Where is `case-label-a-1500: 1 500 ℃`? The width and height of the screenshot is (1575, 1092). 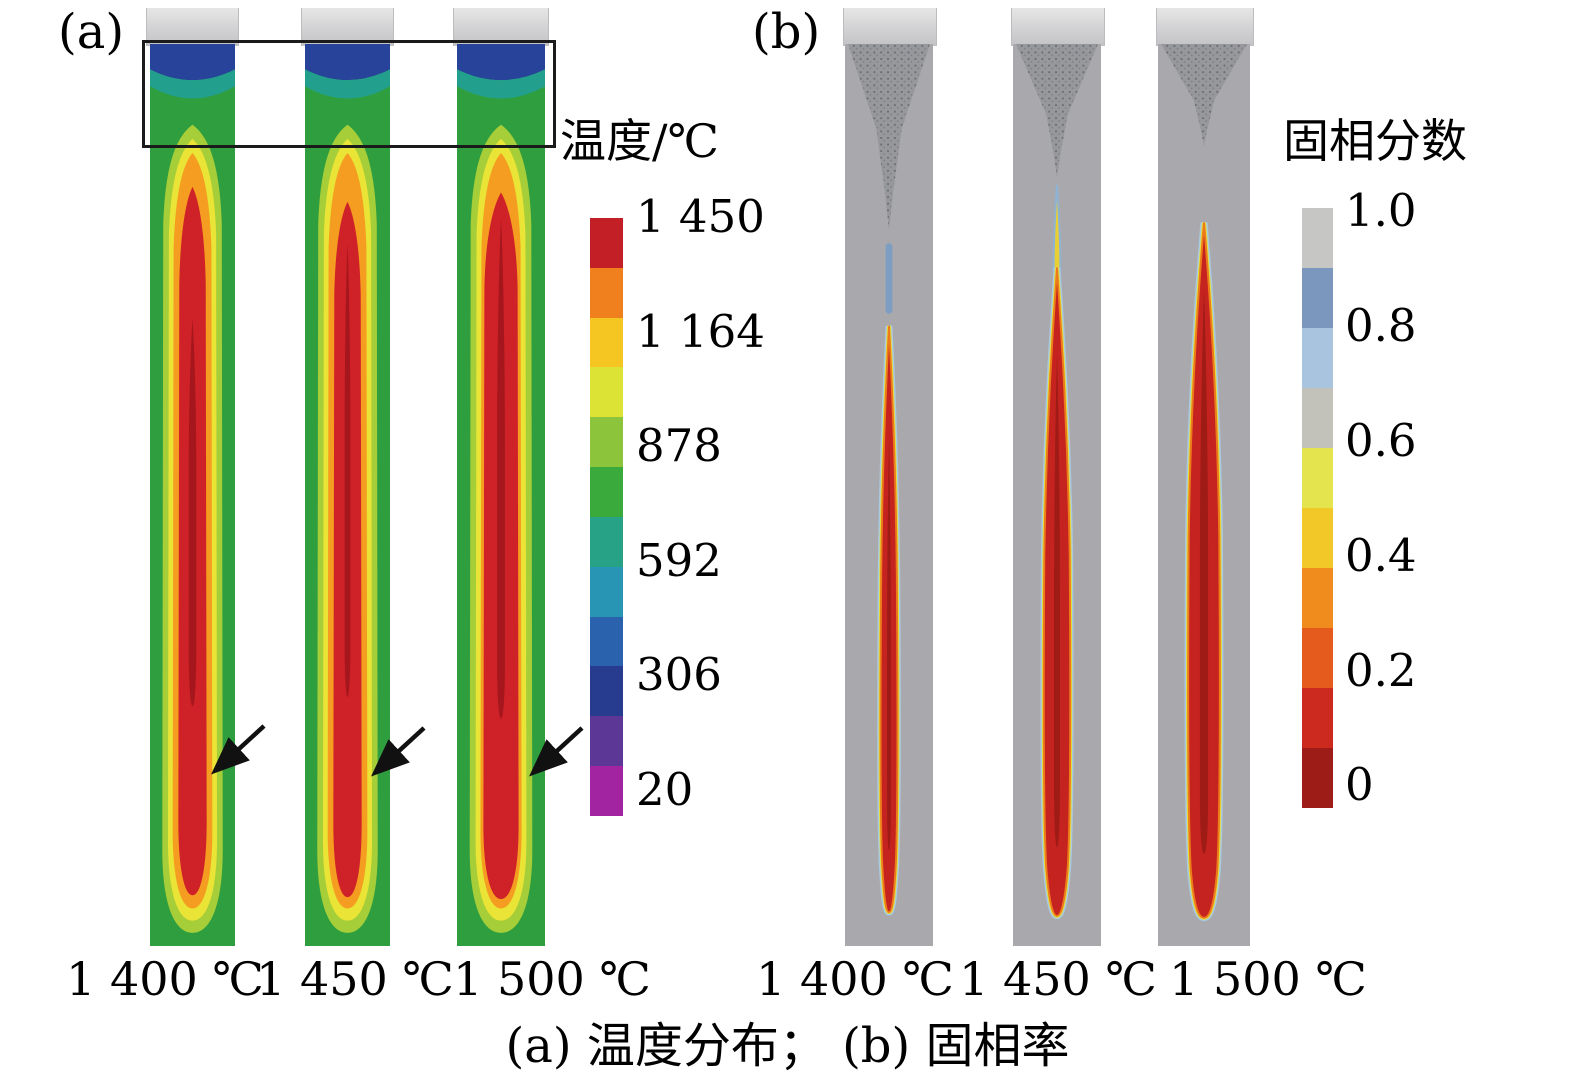 case-label-a-1500: 1 500 ℃ is located at coordinates (552, 979).